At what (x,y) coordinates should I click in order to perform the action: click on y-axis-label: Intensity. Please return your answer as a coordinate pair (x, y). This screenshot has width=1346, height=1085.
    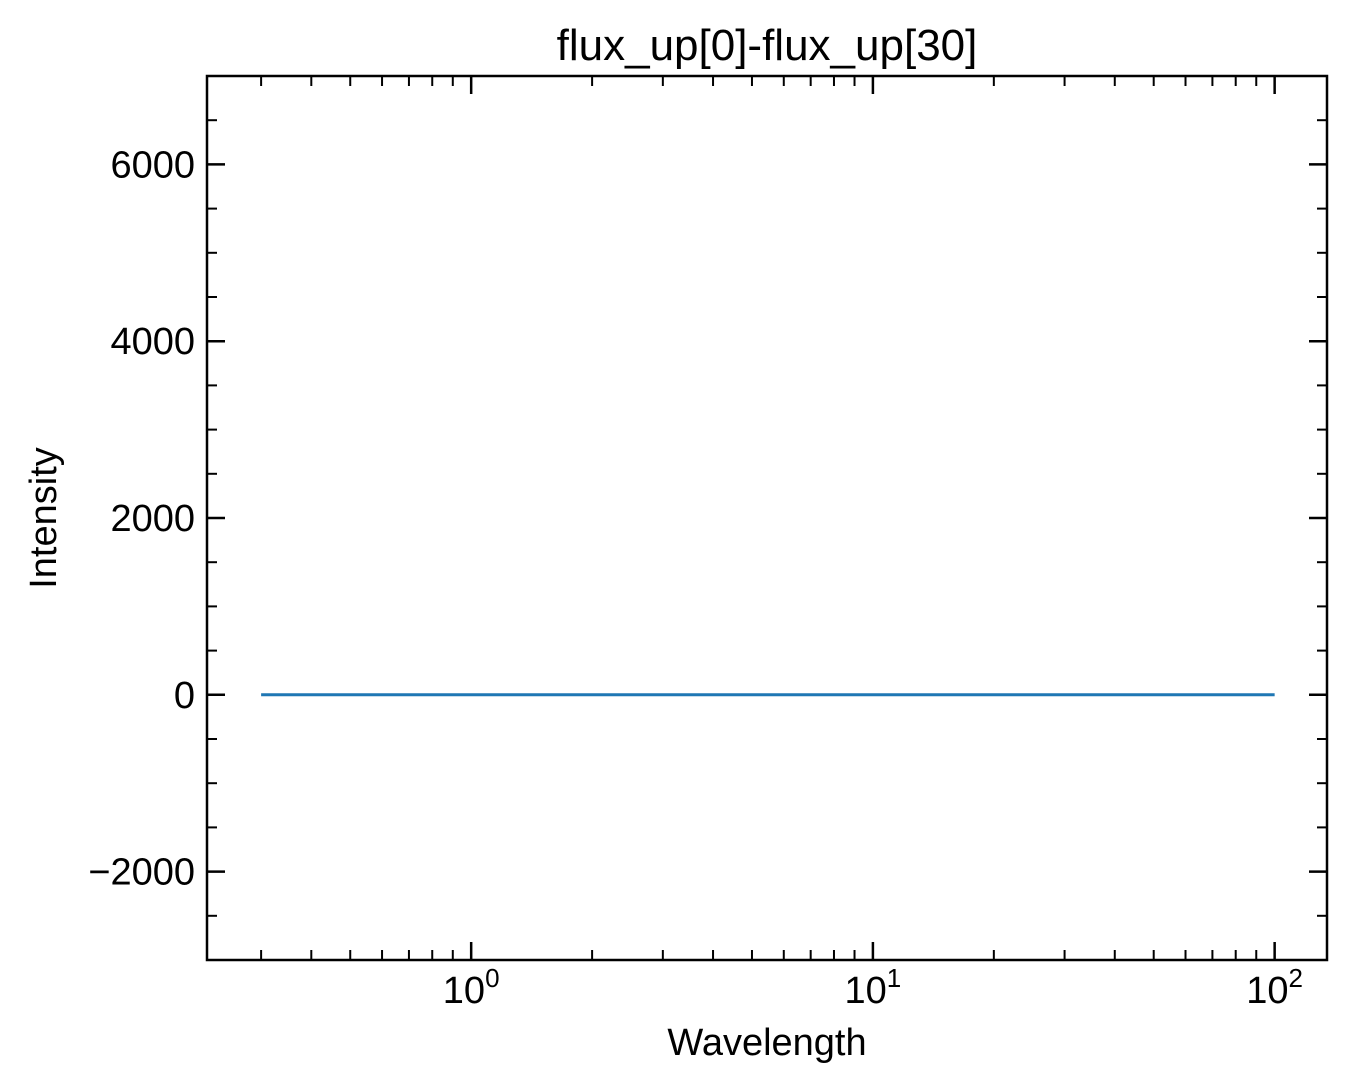
    Looking at the image, I should click on (44, 518).